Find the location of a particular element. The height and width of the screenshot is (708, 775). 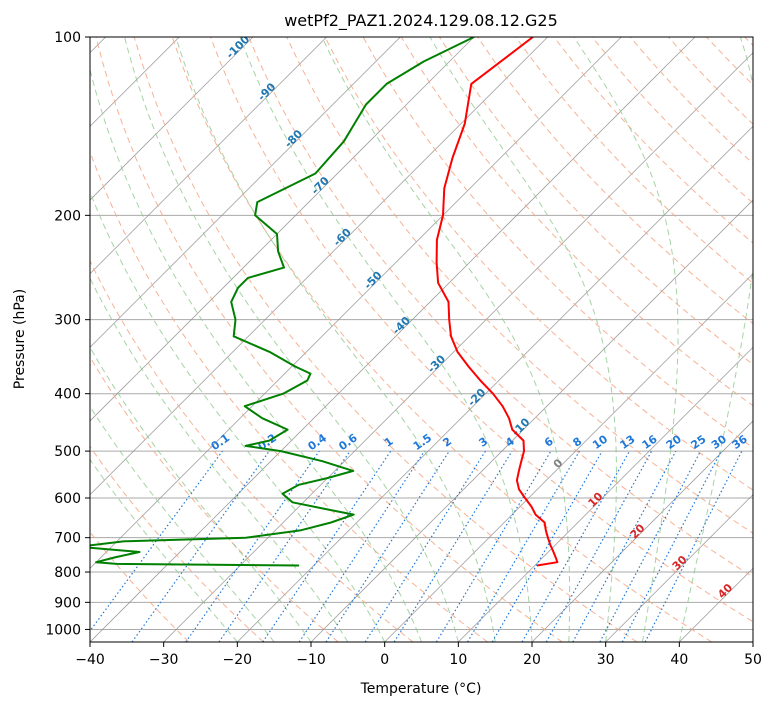

mixing-ratio-label: 1.5 is located at coordinates (422, 442).